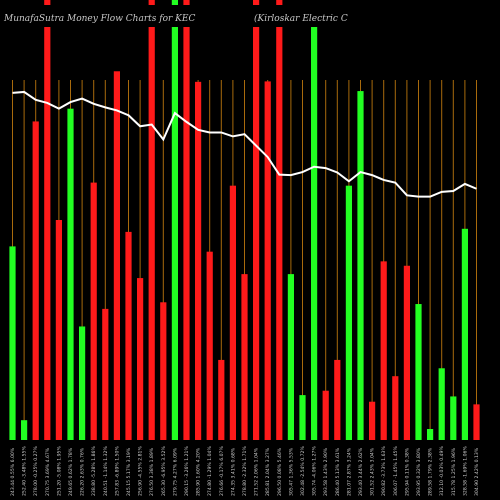 The width and height of the screenshot is (500, 500). Describe the element at coordinates (442, 471) in the screenshot. I see `x-tick-label: 312.10 -0.03% 0.49%` at that location.